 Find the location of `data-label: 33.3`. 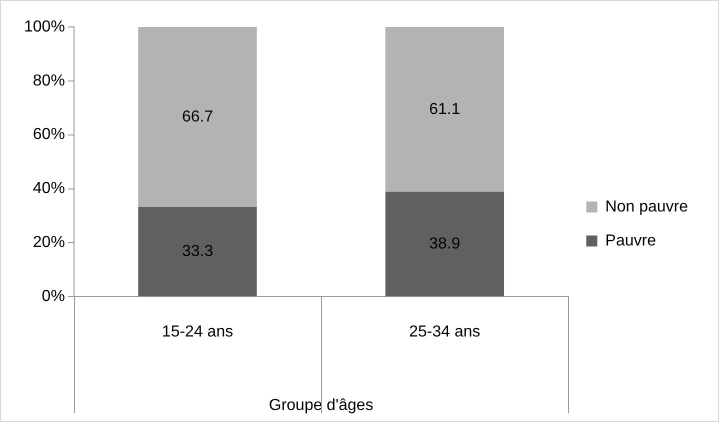

data-label: 33.3 is located at coordinates (198, 251).